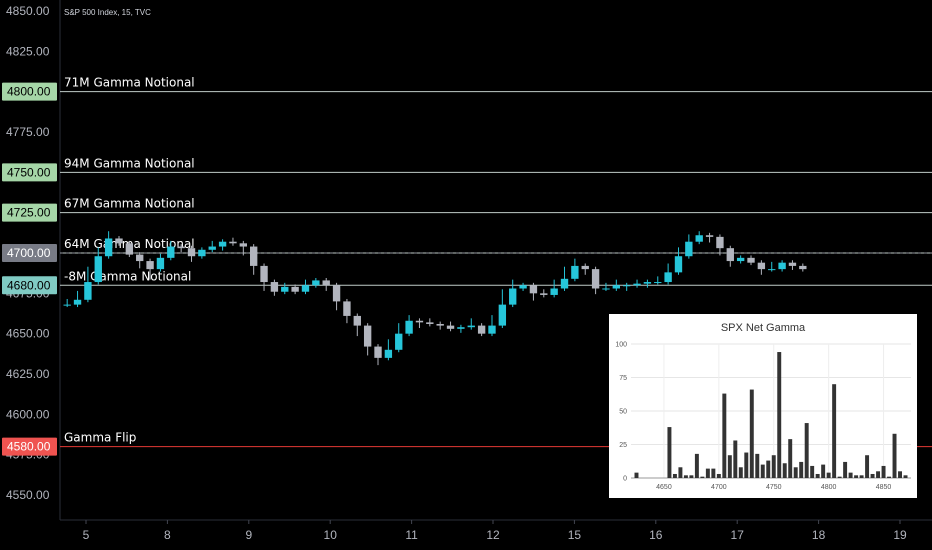 The height and width of the screenshot is (550, 932). What do you see at coordinates (107, 12) in the screenshot?
I see `symbol-title: S&P 500 Index, 15, TVC` at bounding box center [107, 12].